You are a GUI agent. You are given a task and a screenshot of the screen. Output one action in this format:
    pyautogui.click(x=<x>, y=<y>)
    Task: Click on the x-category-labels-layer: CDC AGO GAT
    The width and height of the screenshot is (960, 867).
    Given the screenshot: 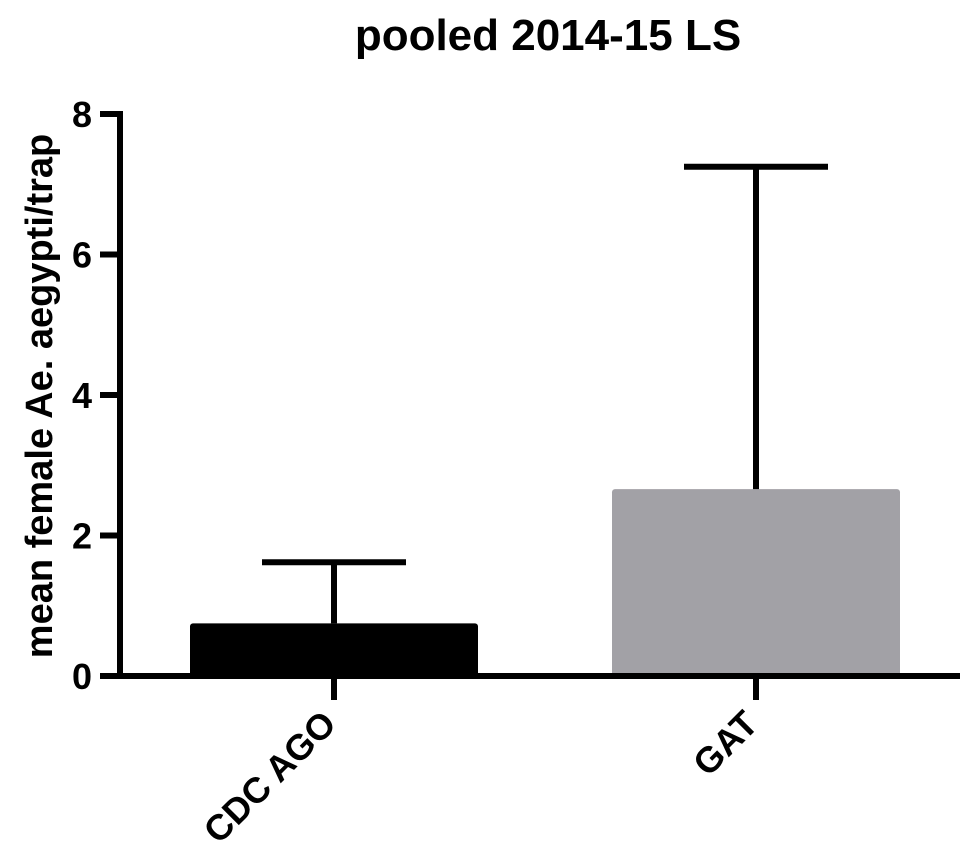 What is the action you would take?
    pyautogui.click(x=480, y=777)
    